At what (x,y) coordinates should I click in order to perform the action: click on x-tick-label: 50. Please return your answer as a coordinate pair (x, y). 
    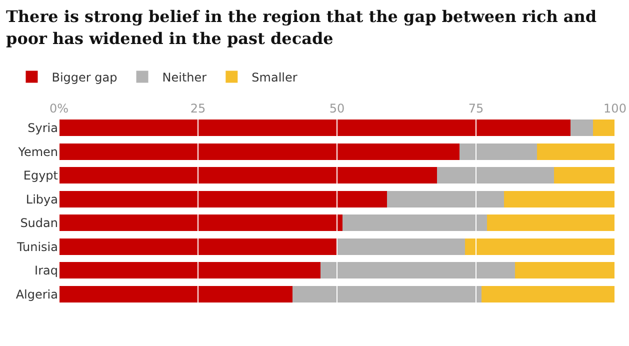
    Looking at the image, I should click on (337, 109).